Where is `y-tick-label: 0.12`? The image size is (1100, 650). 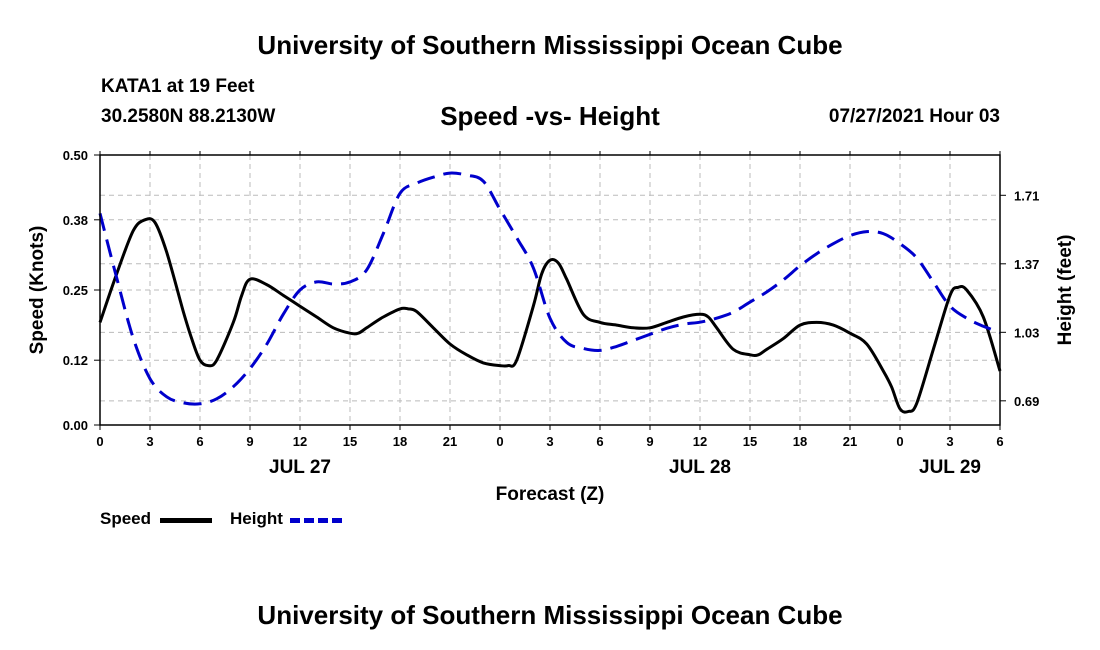 y-tick-label: 0.12 is located at coordinates (75, 360).